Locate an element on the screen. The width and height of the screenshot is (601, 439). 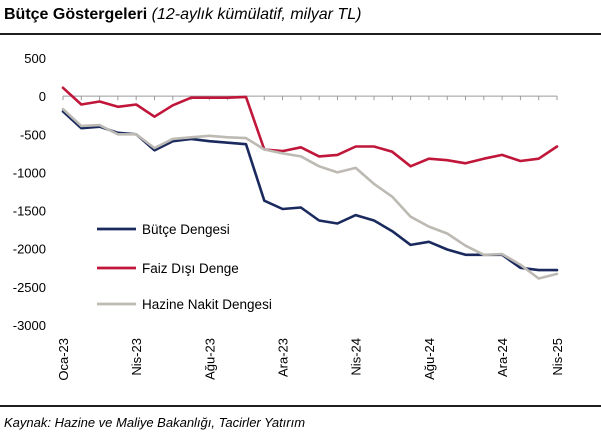
legend-label-hazine-nakit-dengesi: Hazine Nakit Dengesi is located at coordinates (207, 304).